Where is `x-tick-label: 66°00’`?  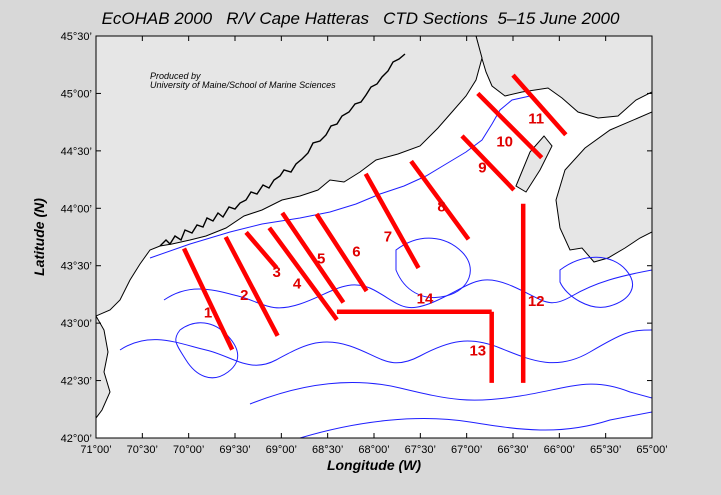
x-tick-label: 66°00’ is located at coordinates (559, 450).